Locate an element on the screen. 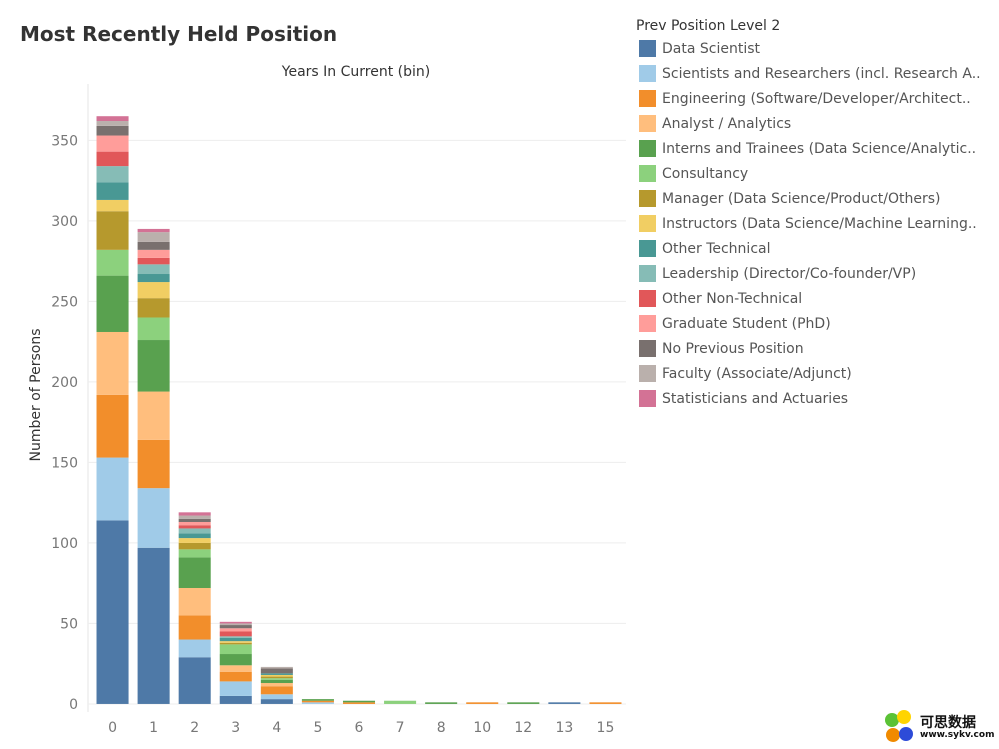 This screenshot has height=749, width=999. legend-item: No Previous Position is located at coordinates (816, 348).